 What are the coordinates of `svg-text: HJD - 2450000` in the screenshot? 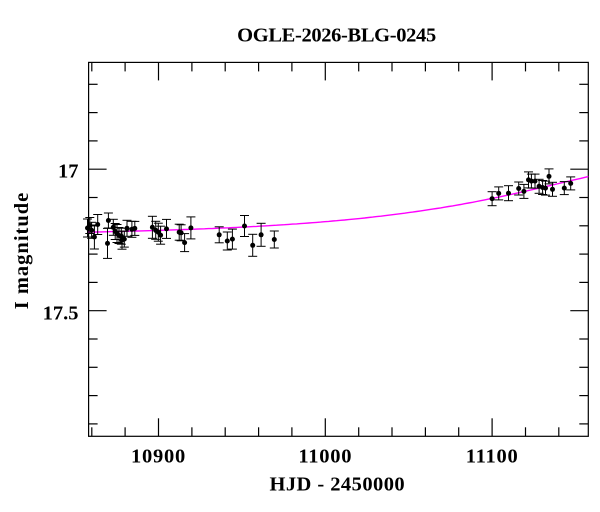 It's located at (337, 485).